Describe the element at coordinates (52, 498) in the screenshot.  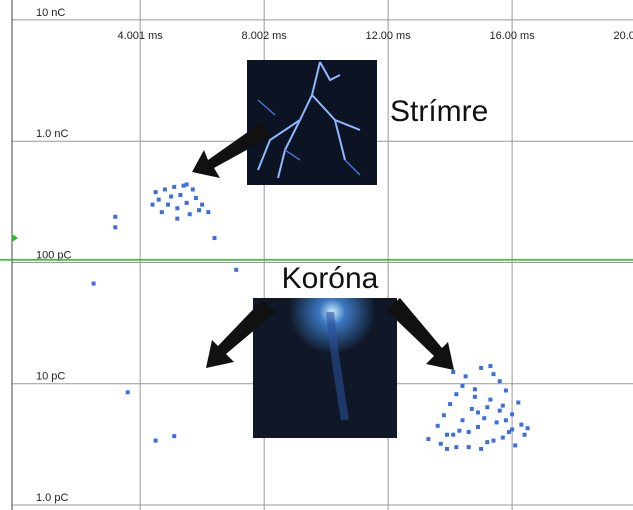
I see `y-tick-label: 1.0 pC` at that location.